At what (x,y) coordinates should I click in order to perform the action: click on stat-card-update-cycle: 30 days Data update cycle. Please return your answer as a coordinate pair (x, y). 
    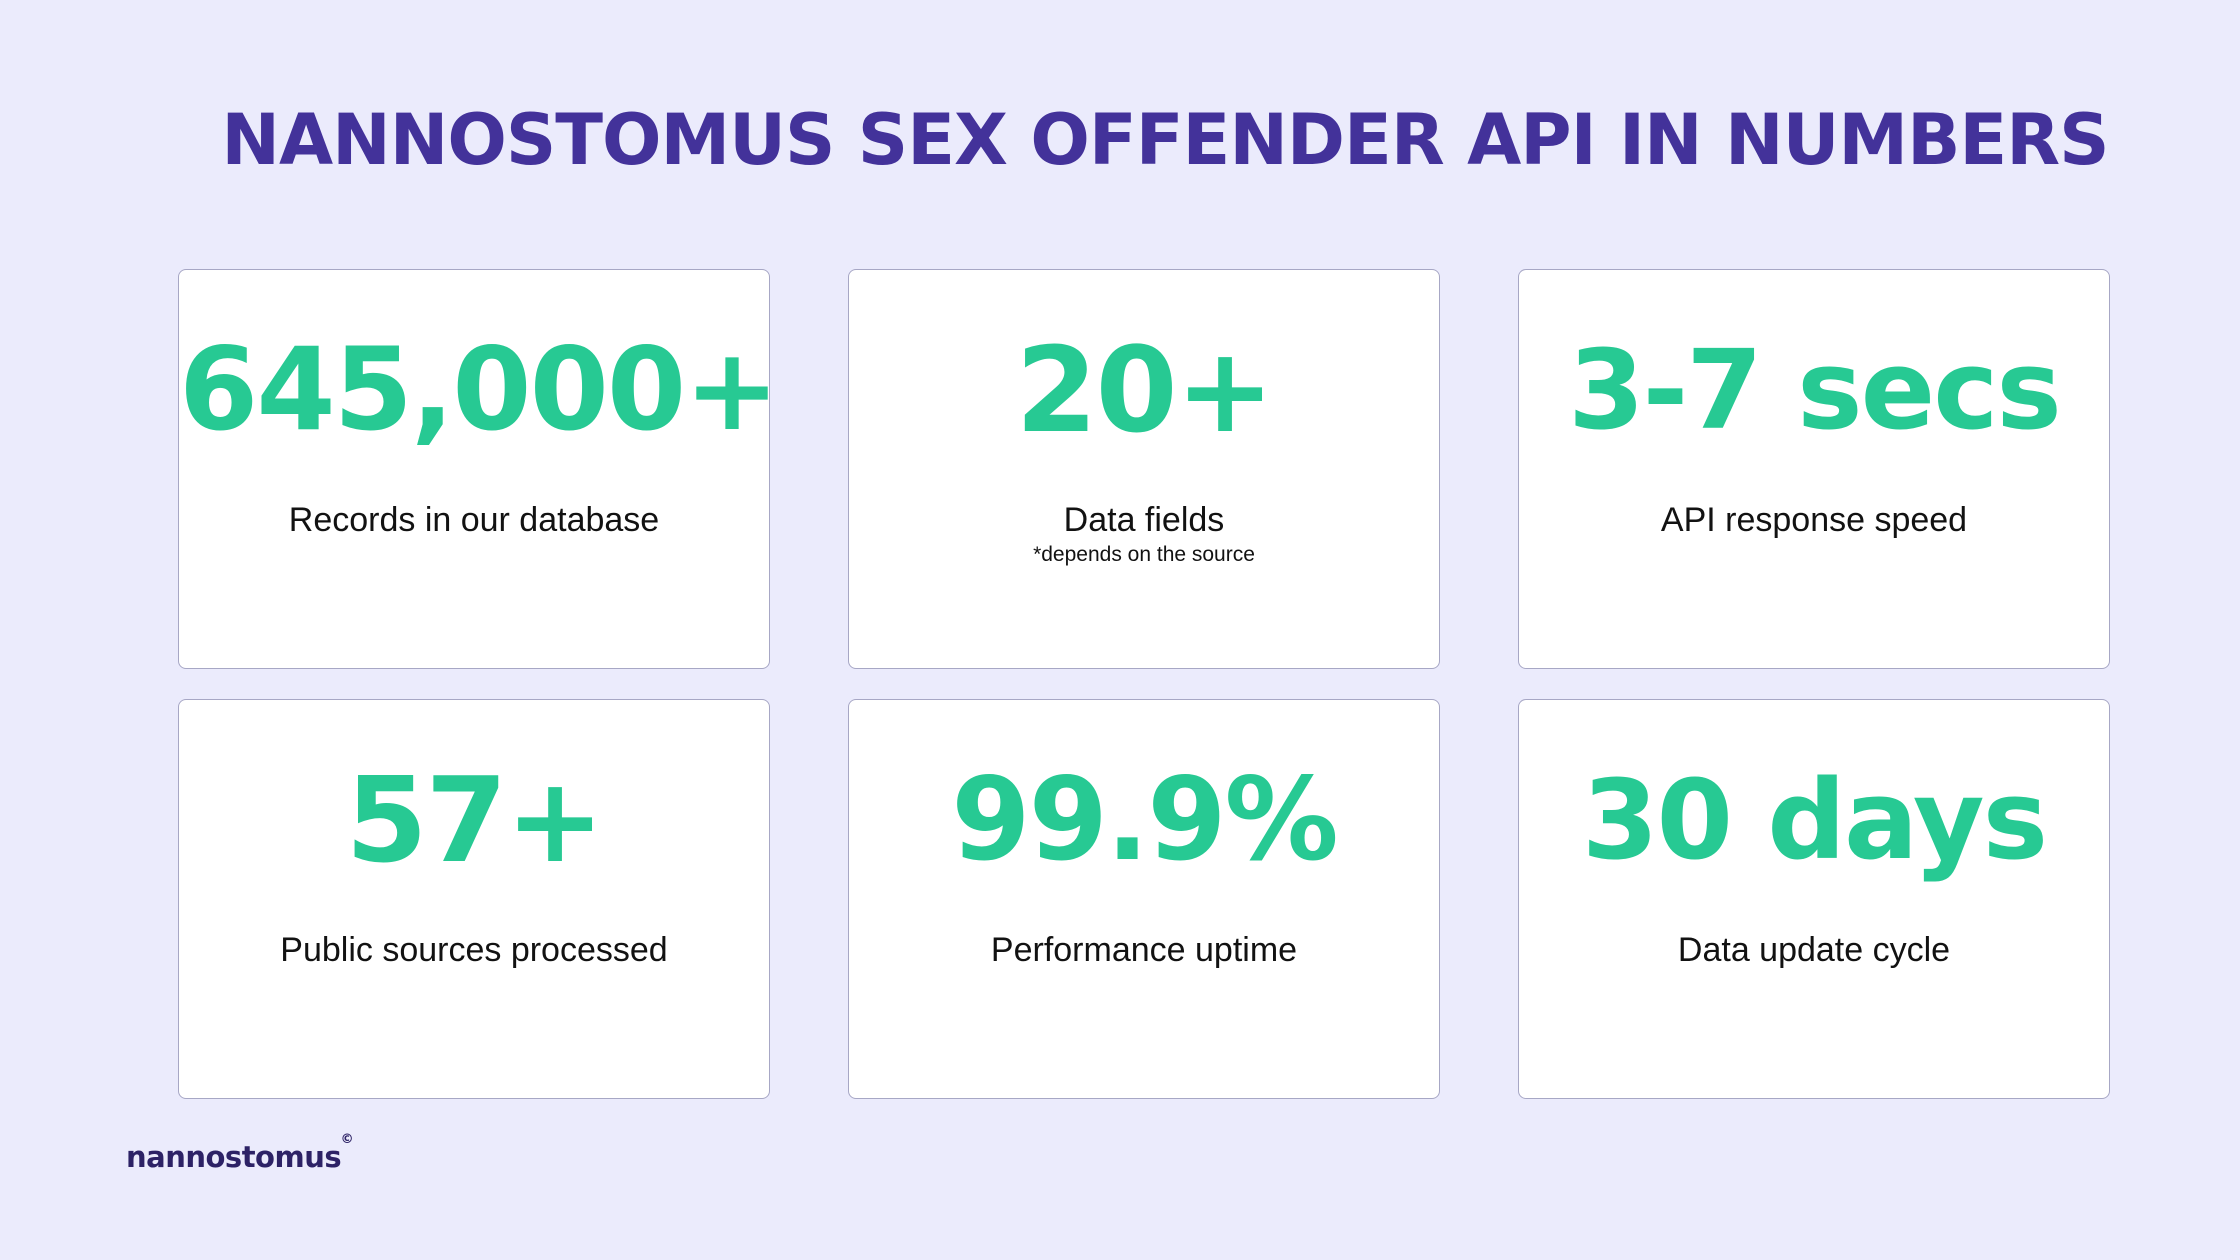
    Looking at the image, I should click on (1814, 899).